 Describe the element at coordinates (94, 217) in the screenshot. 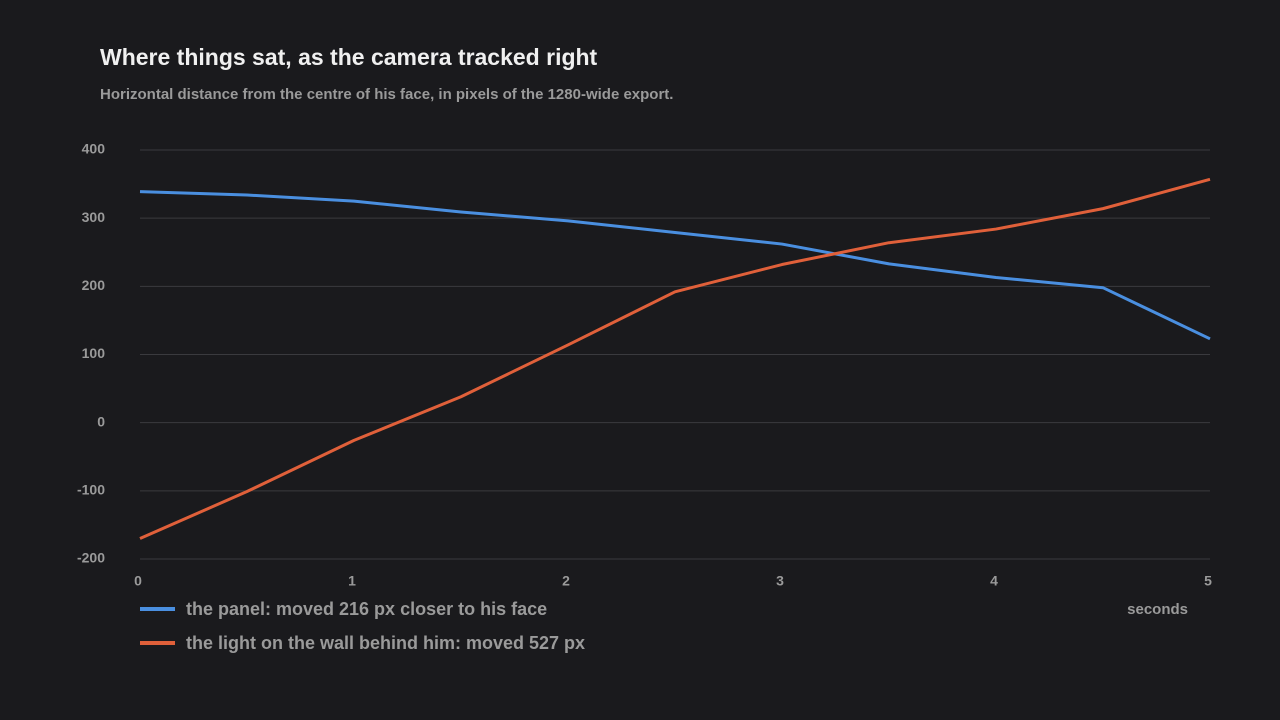

I see `y-tick-label: 300` at that location.